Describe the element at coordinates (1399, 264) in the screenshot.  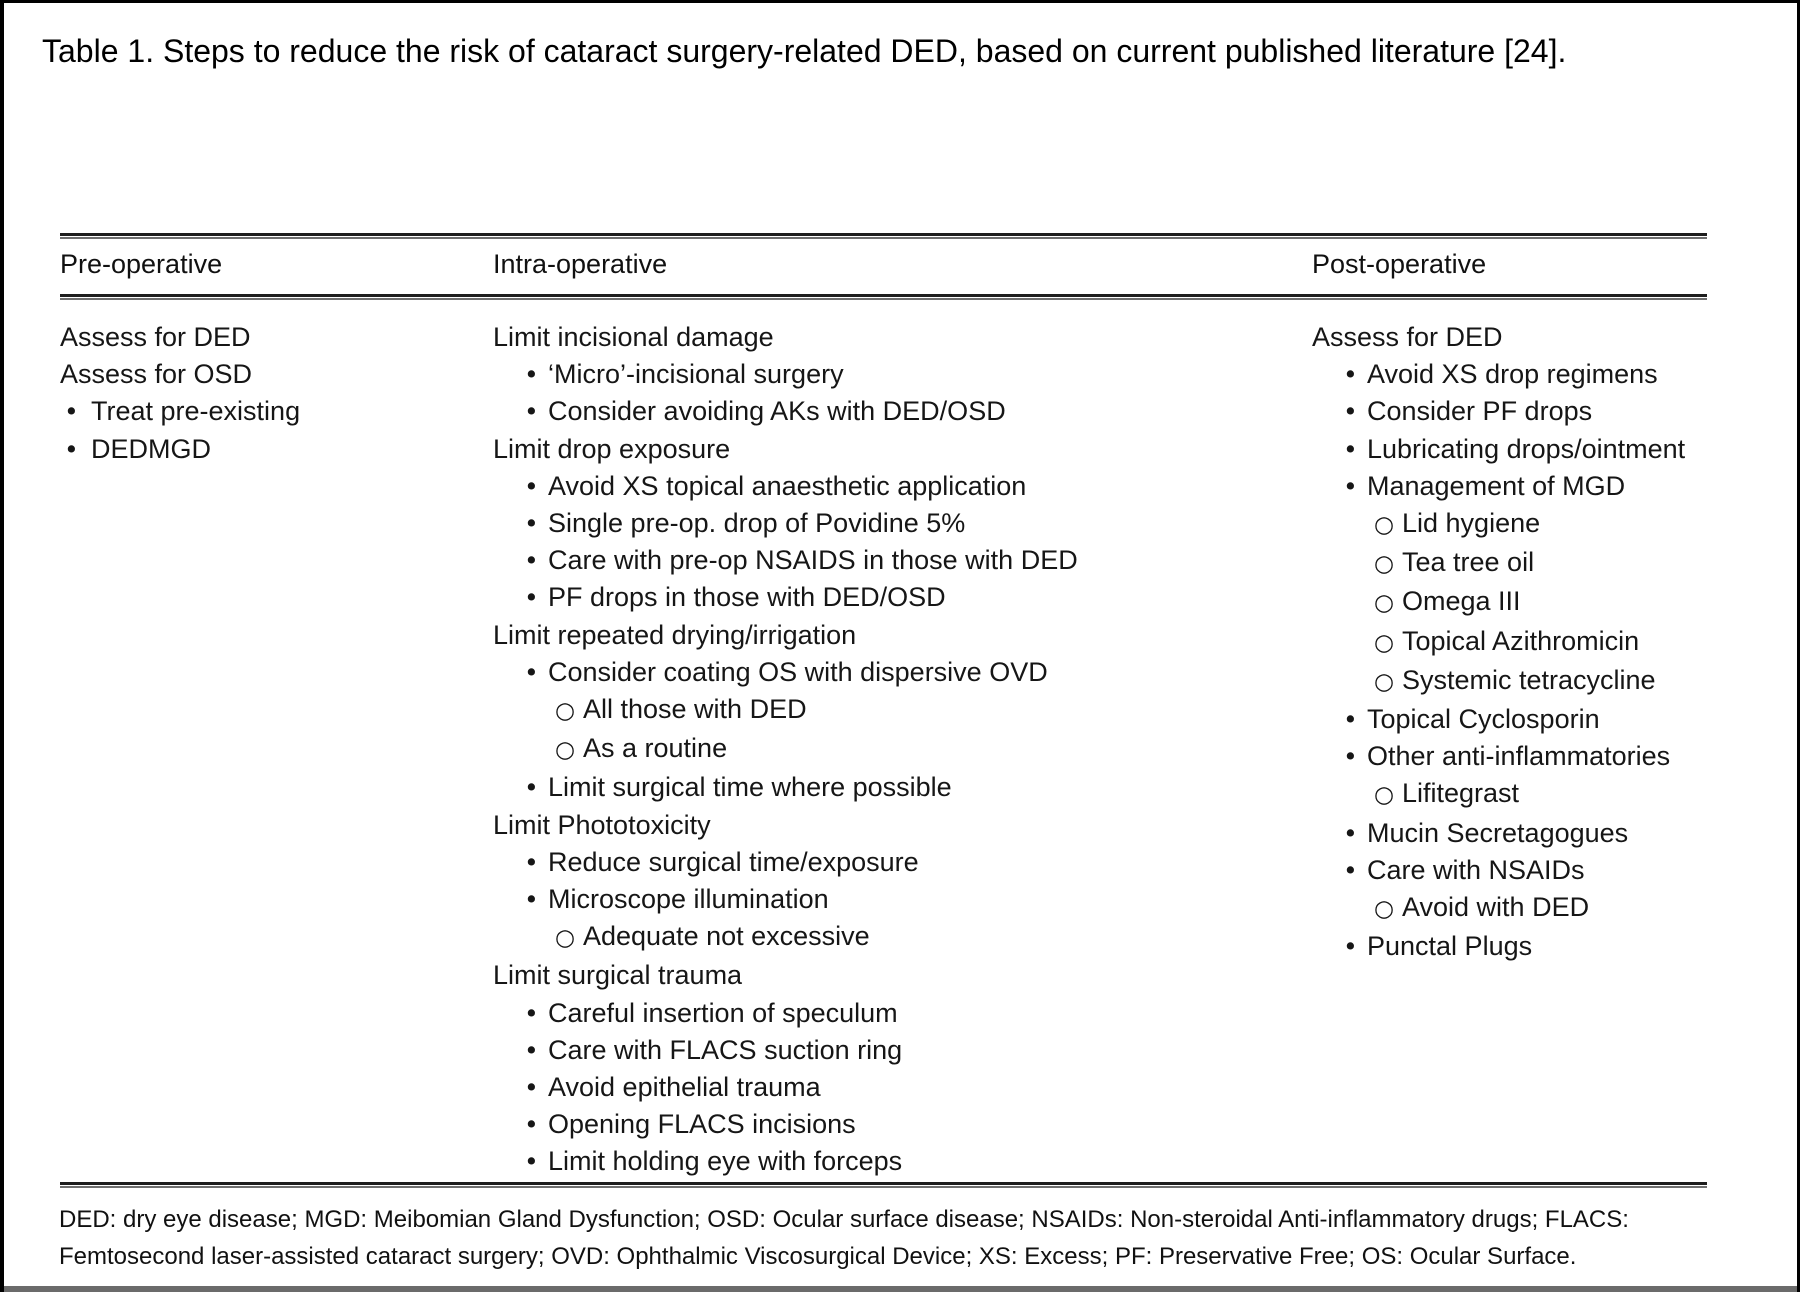
I see `column-header-post-operative: Post-operative` at that location.